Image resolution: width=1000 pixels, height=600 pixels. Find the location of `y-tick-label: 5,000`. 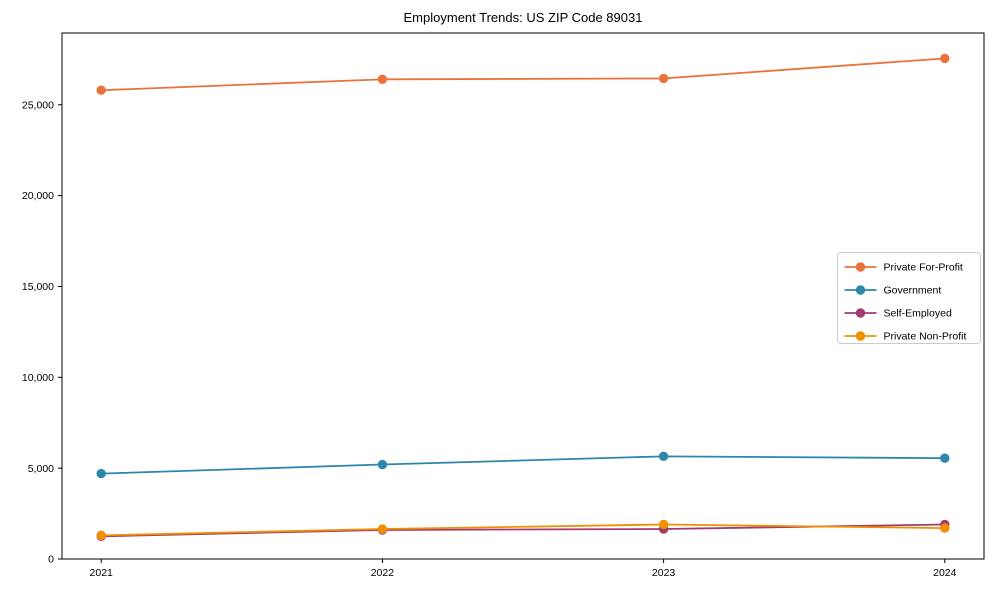

y-tick-label: 5,000 is located at coordinates (41, 469).